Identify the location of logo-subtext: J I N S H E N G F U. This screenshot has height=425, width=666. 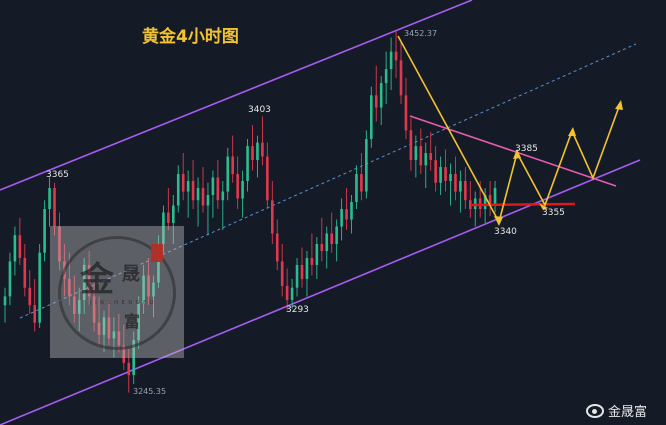
(122, 303).